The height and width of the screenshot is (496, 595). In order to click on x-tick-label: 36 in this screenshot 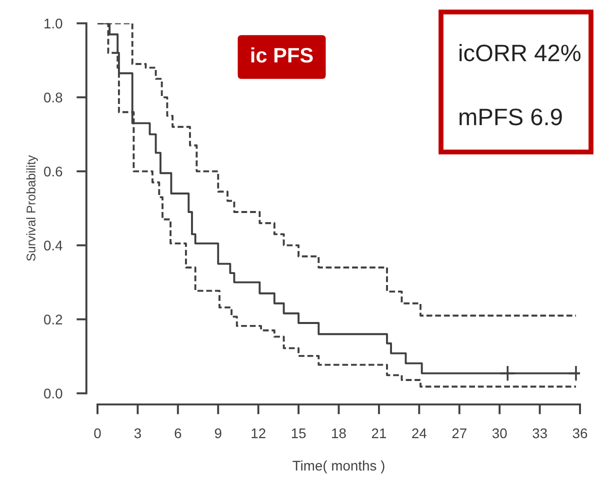, I will do `click(580, 433)`.